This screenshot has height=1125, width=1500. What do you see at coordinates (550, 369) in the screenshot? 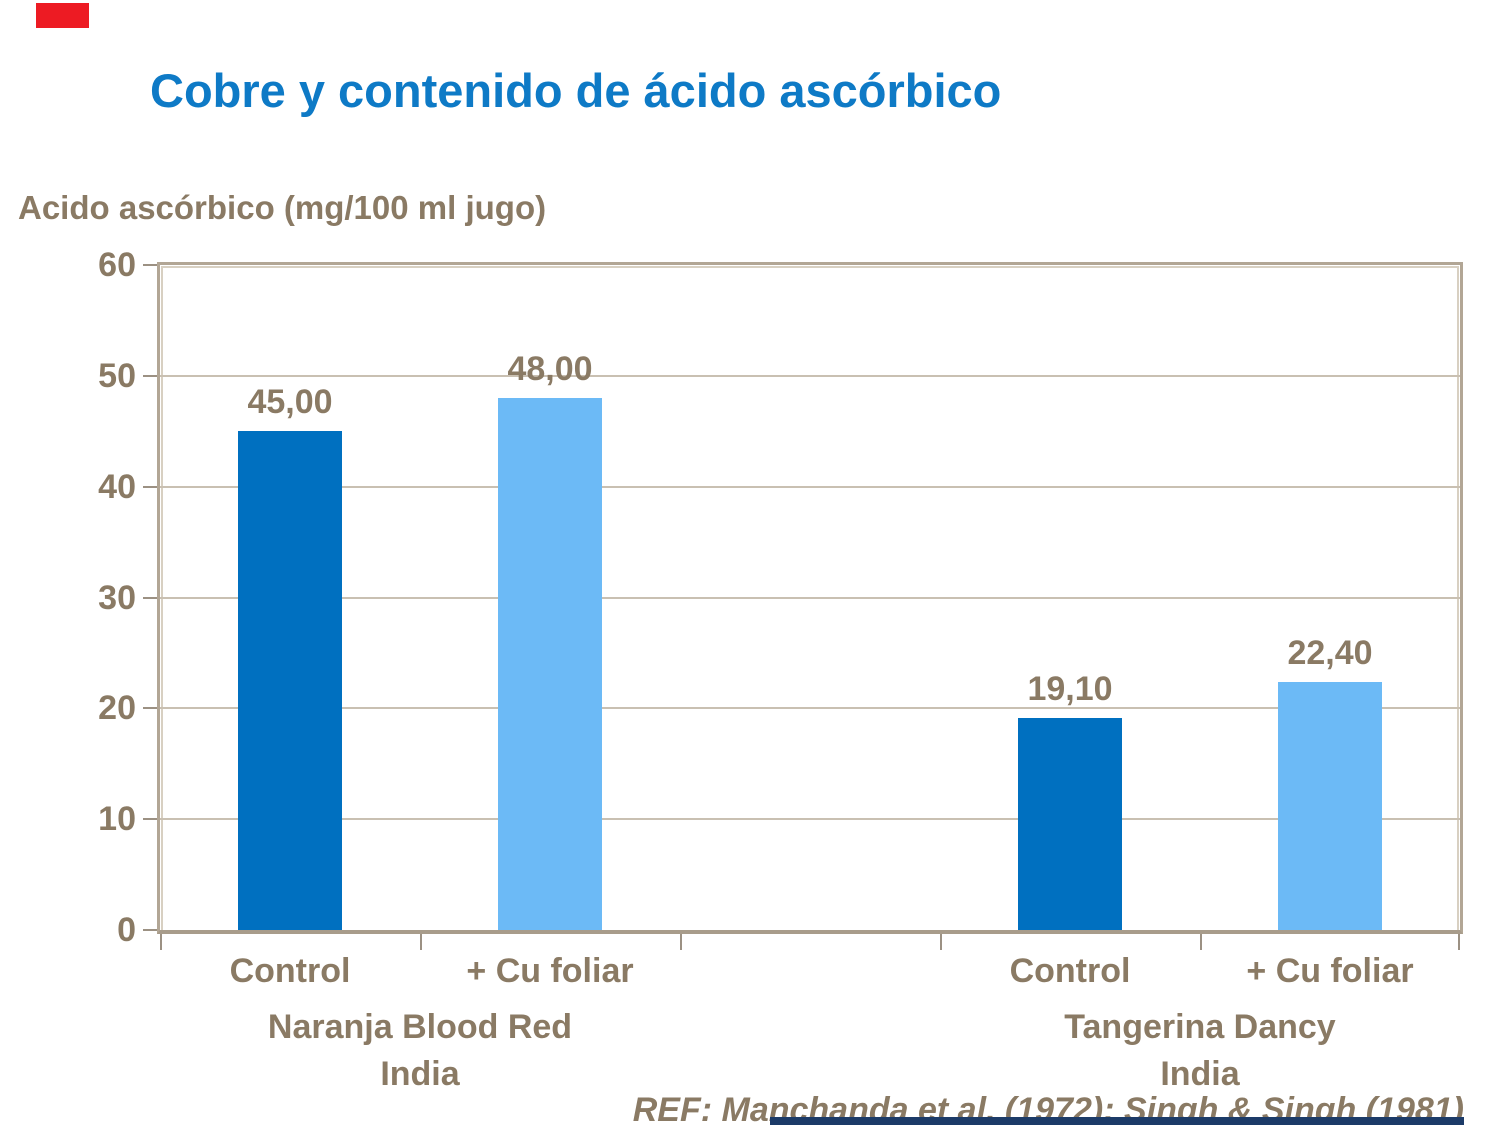
I see `bar-value-label-2: 48,00` at bounding box center [550, 369].